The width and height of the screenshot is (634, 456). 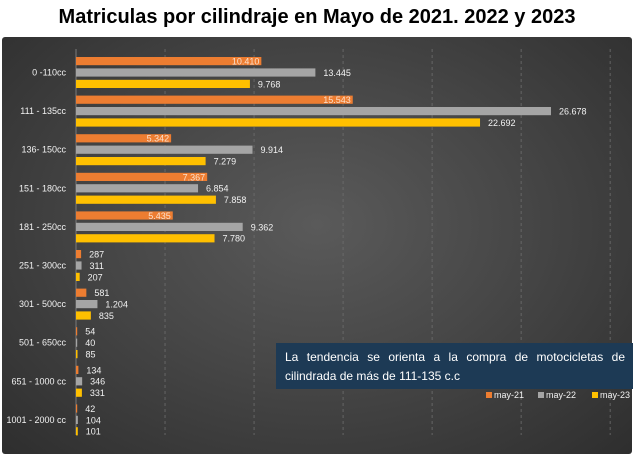 I want to click on data-label-may-21: 134, so click(x=93, y=370).